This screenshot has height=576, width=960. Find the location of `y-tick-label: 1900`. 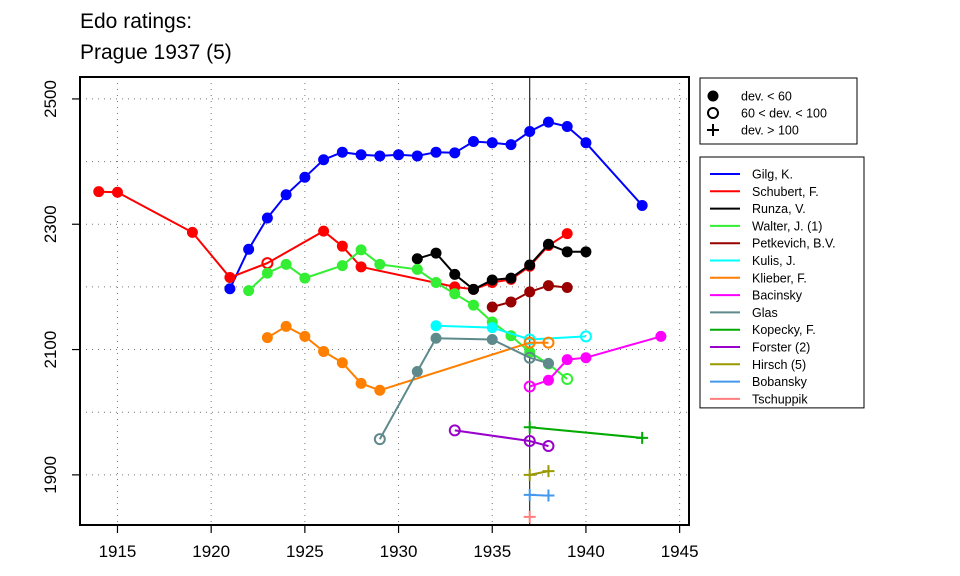

y-tick-label: 1900 is located at coordinates (50, 475).